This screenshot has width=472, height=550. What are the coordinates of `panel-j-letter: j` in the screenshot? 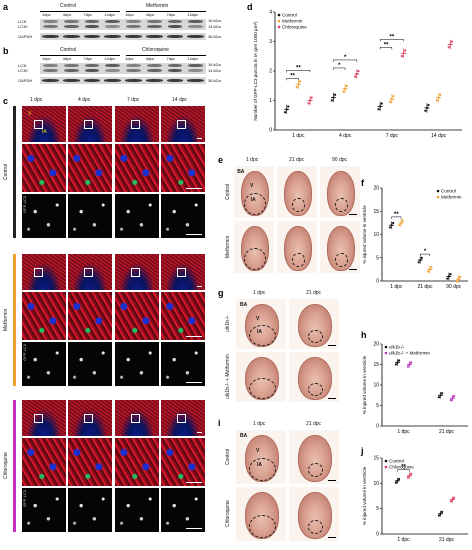 It's located at (362, 451).